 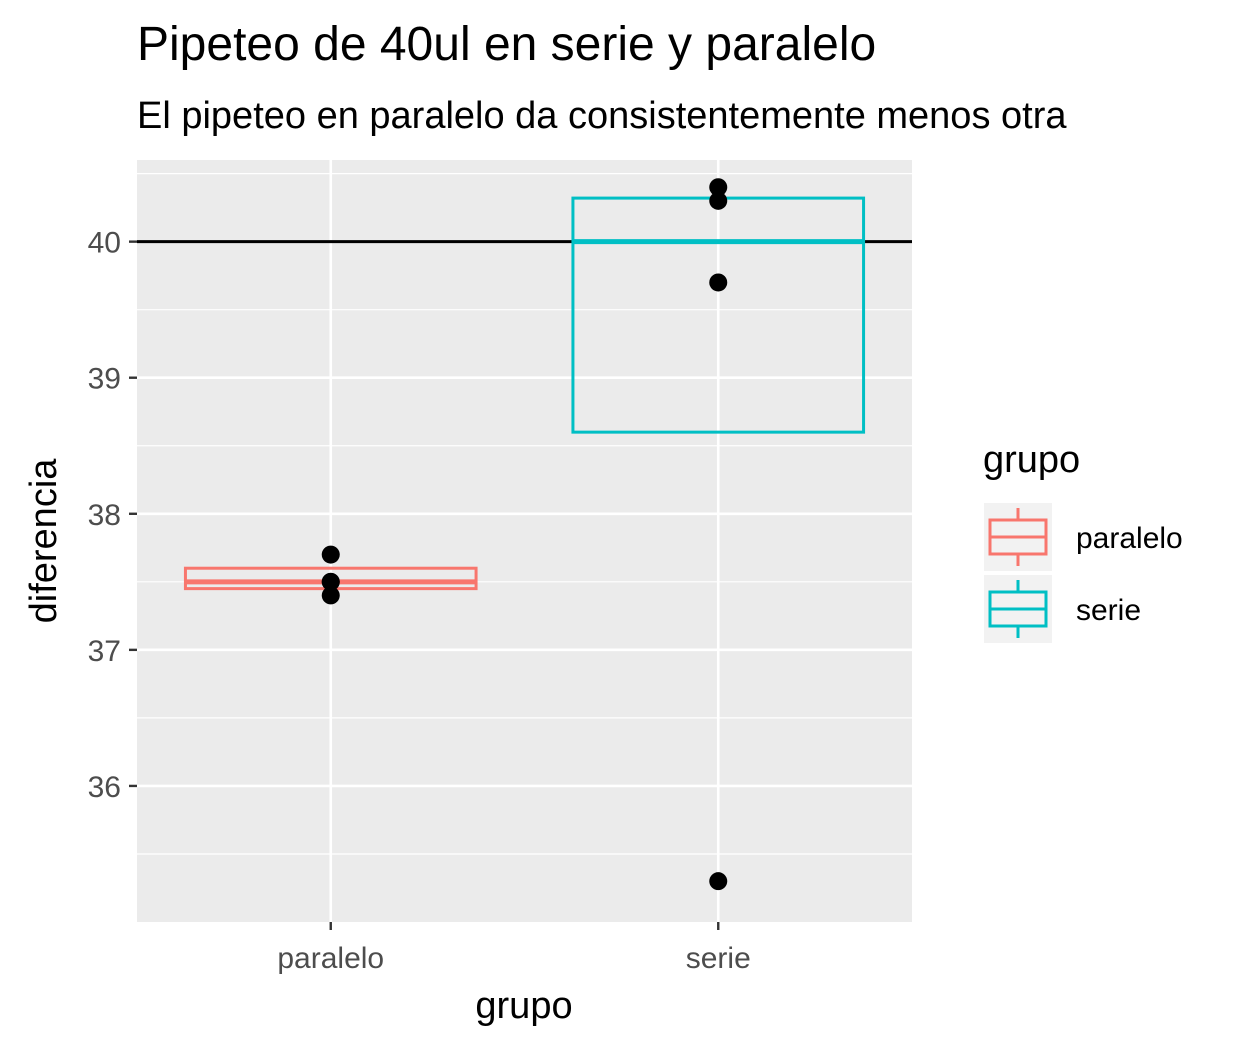 What do you see at coordinates (523, 1006) in the screenshot?
I see `x-axis-title: grupo` at bounding box center [523, 1006].